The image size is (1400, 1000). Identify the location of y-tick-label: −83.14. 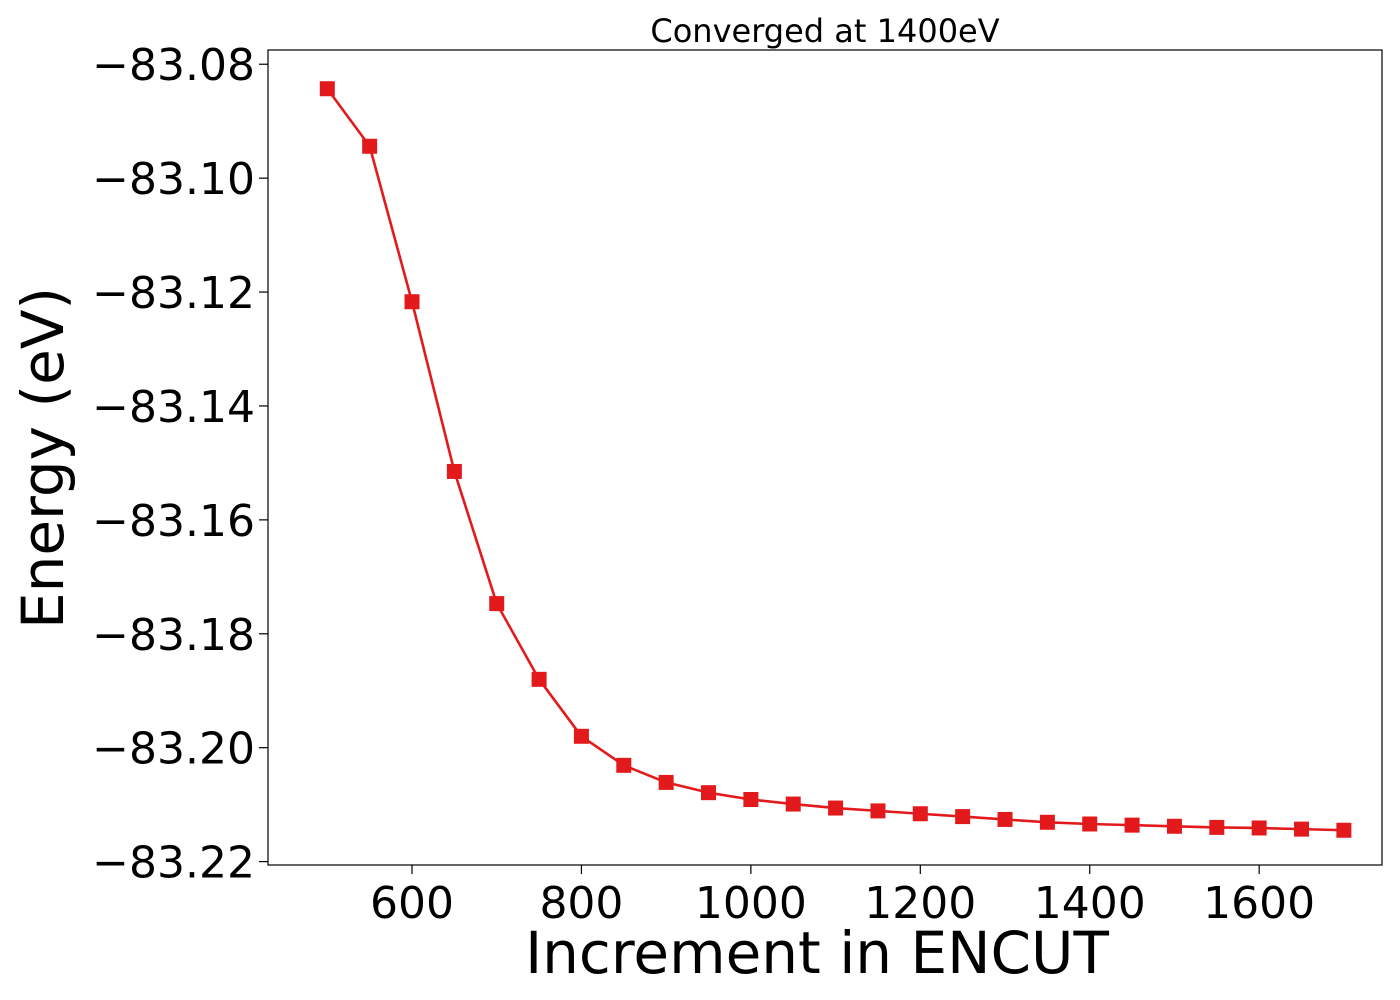
(173, 407).